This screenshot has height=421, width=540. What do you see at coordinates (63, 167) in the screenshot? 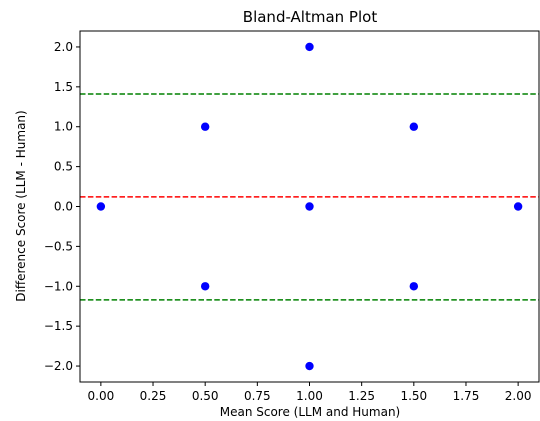
I see `y-tick-label-5: 0.5` at bounding box center [63, 167].